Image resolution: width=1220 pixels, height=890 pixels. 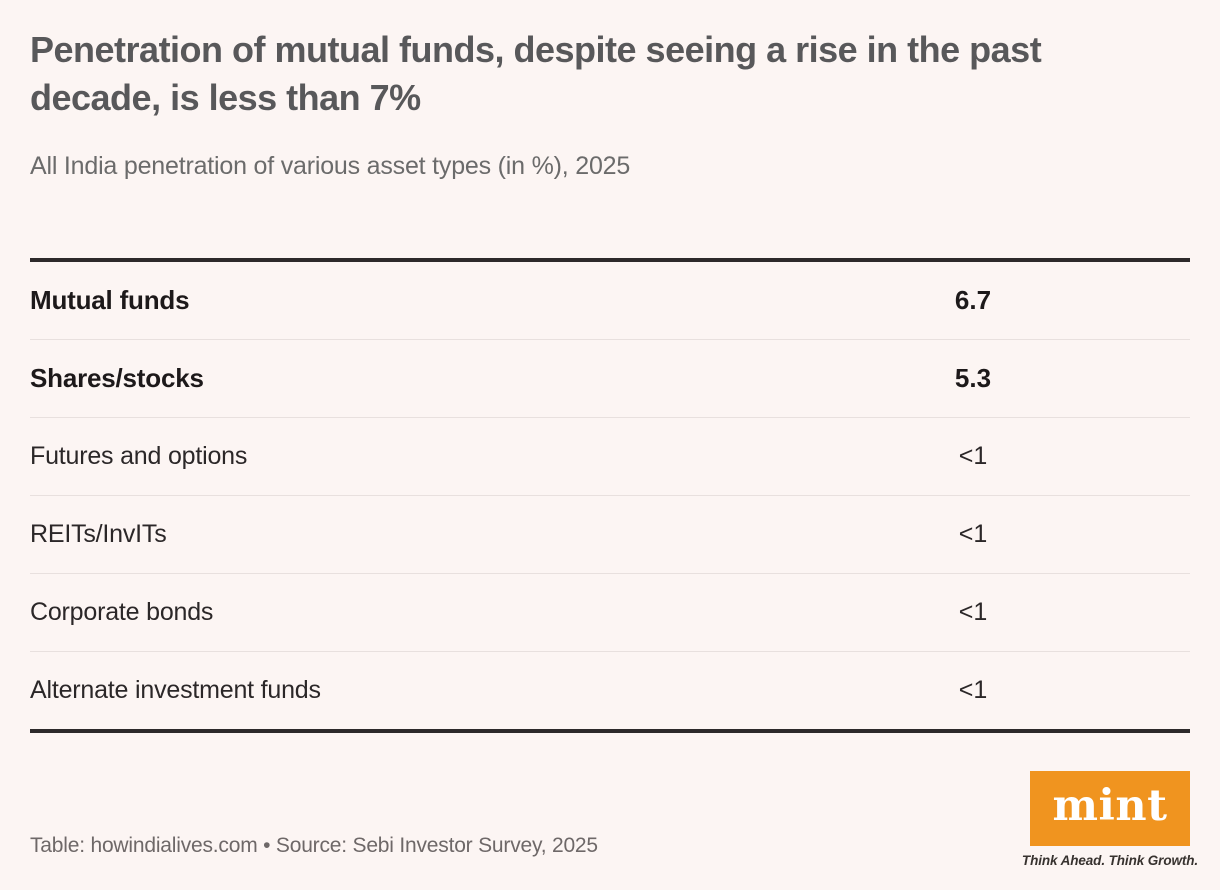 I want to click on row-value: 6.7, so click(x=973, y=300).